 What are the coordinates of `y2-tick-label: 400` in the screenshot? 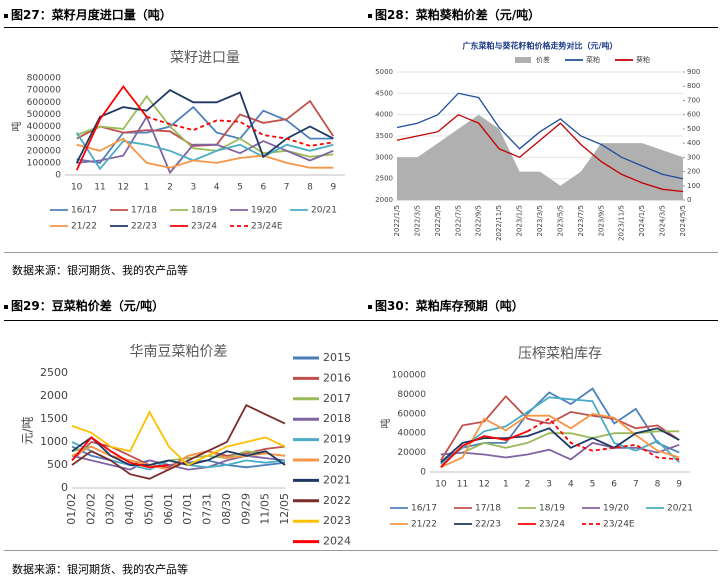 It's located at (693, 143).